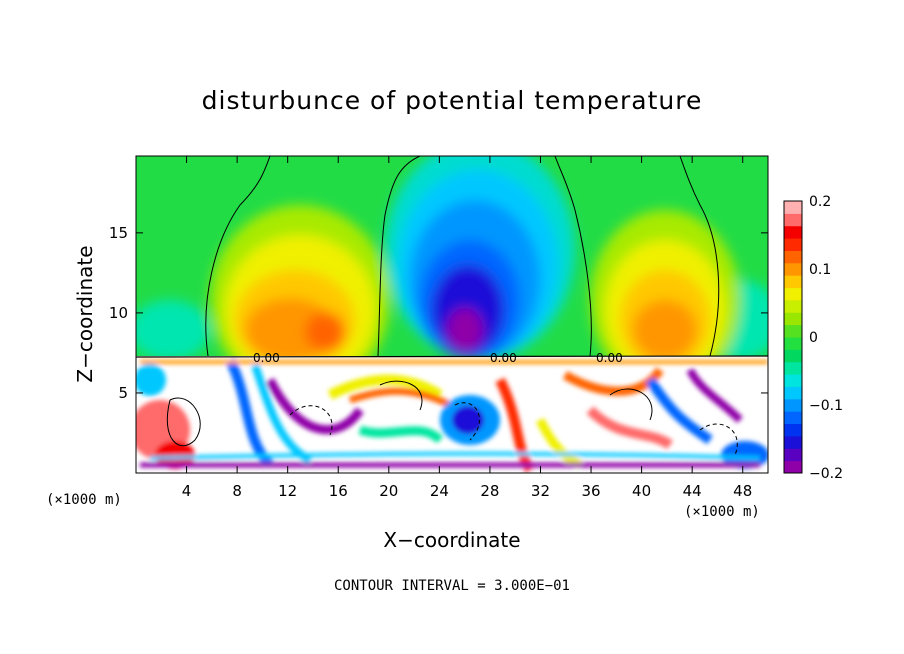 The height and width of the screenshot is (654, 904). What do you see at coordinates (826, 406) in the screenshot?
I see `colorbar-tick-label: −0.1` at bounding box center [826, 406].